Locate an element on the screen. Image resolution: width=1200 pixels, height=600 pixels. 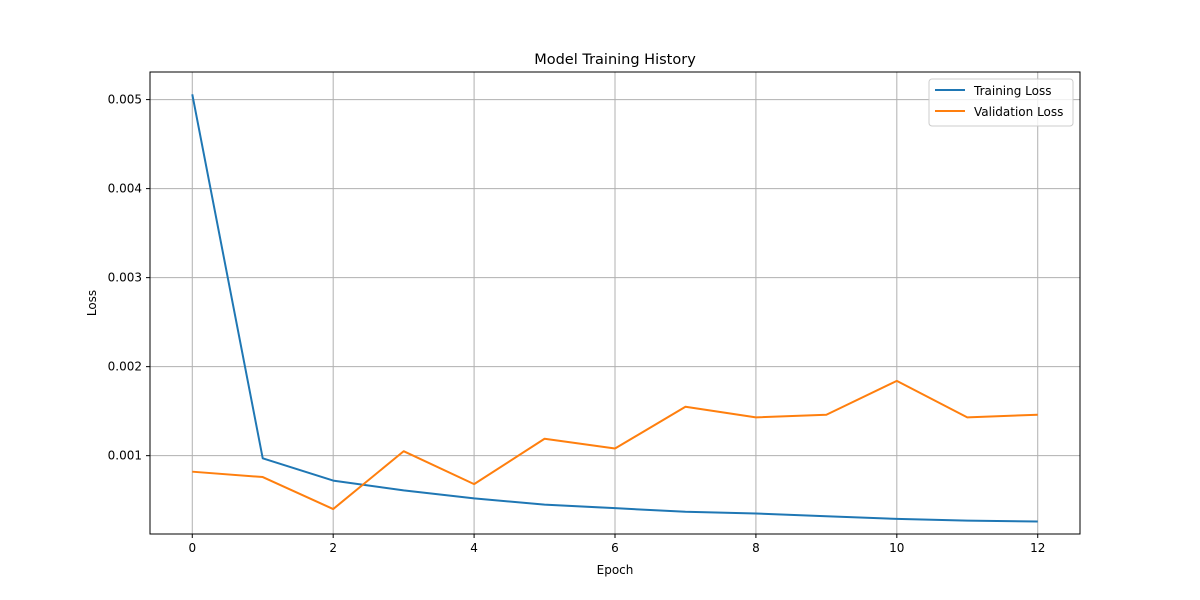
y-axis-label: Loss is located at coordinates (92, 303).